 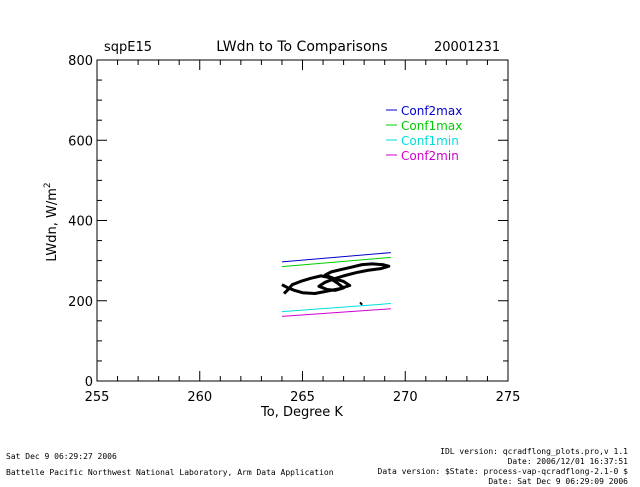 What do you see at coordinates (361, 303) in the screenshot?
I see `observation-fragment` at bounding box center [361, 303].